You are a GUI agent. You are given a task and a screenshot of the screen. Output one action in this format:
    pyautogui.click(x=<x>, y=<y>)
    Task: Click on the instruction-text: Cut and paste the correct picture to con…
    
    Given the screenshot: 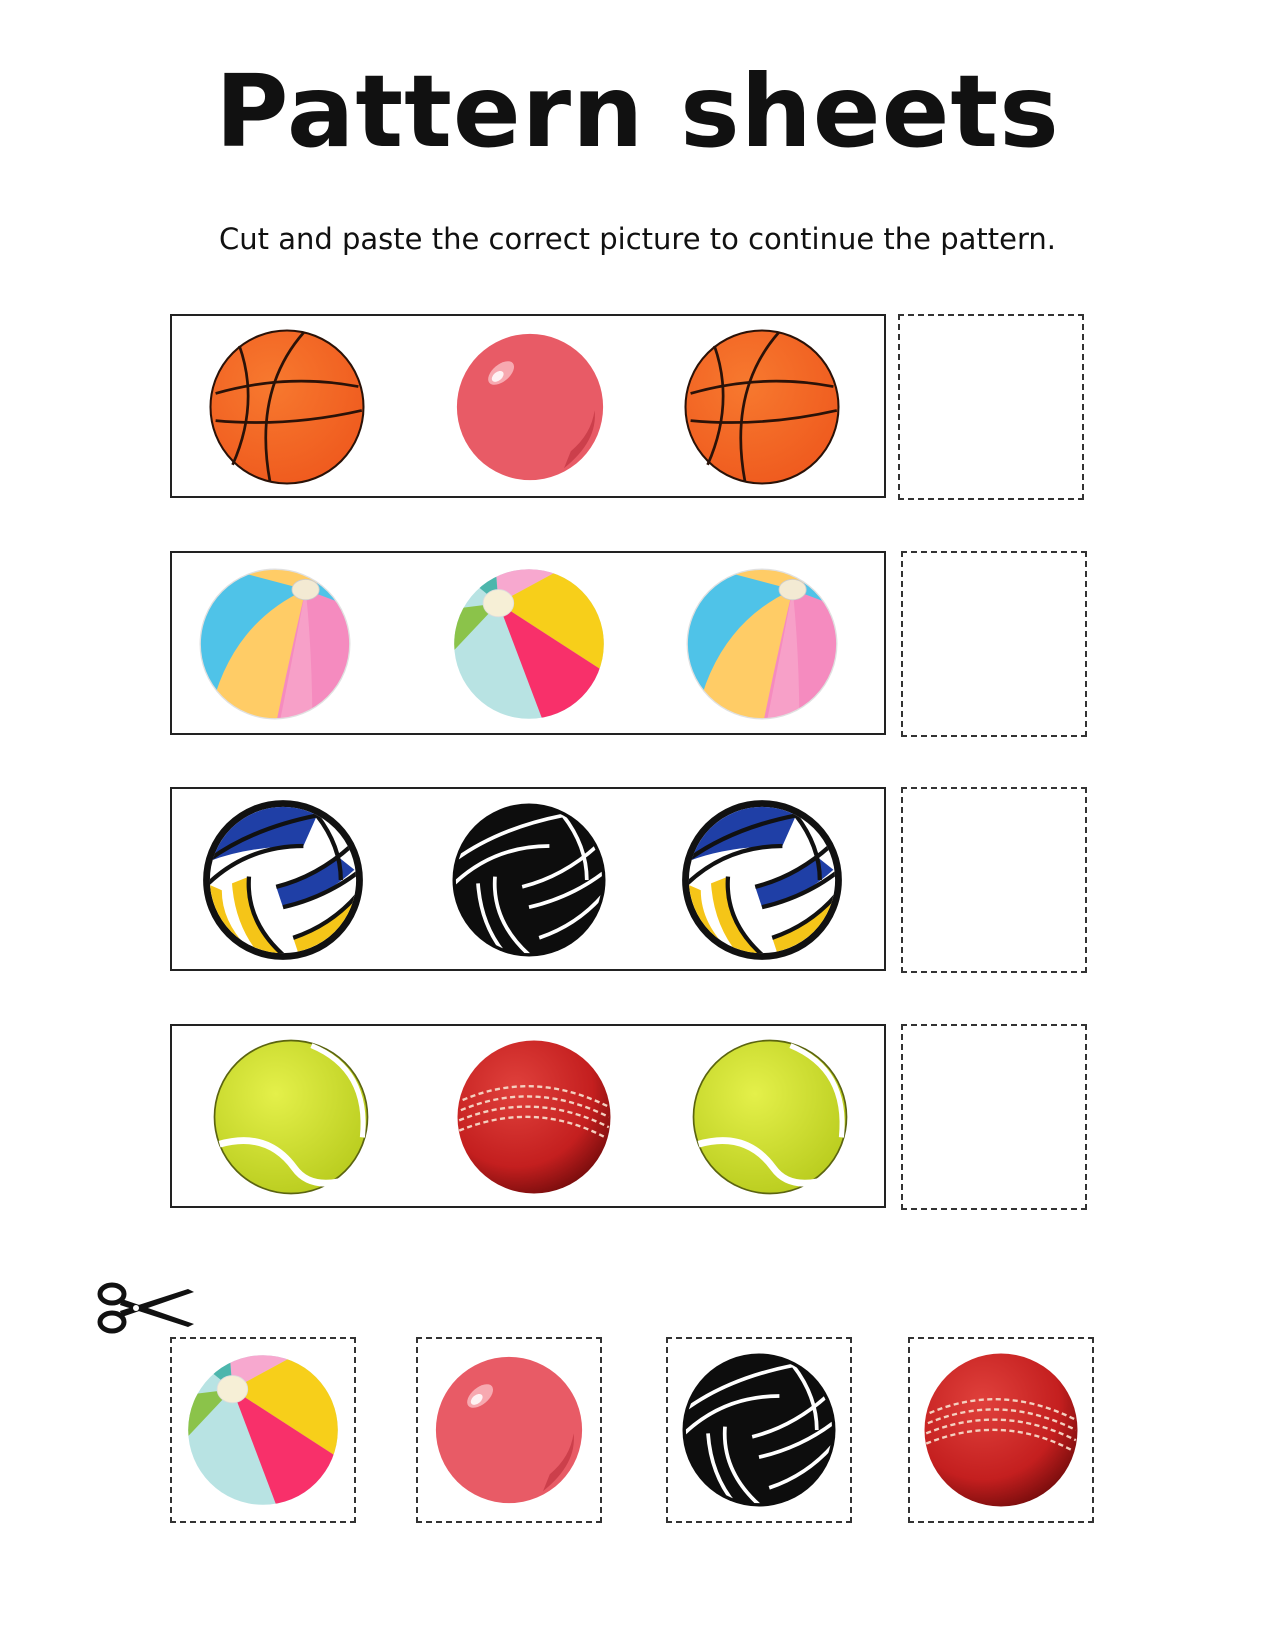 What is the action you would take?
    pyautogui.click(x=637, y=239)
    